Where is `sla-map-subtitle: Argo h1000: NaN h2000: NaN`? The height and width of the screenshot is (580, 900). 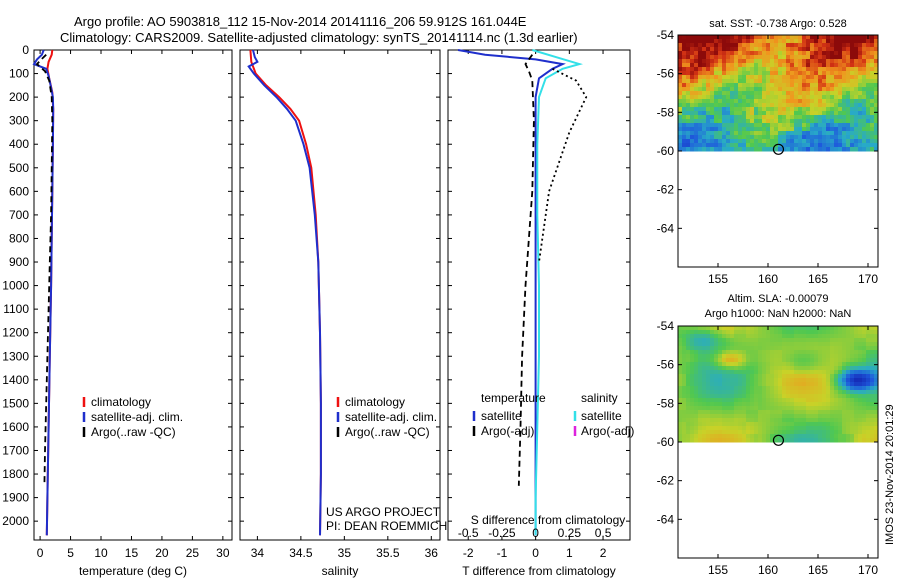 sla-map-subtitle: Argo h1000: NaN h2000: NaN is located at coordinates (778, 314).